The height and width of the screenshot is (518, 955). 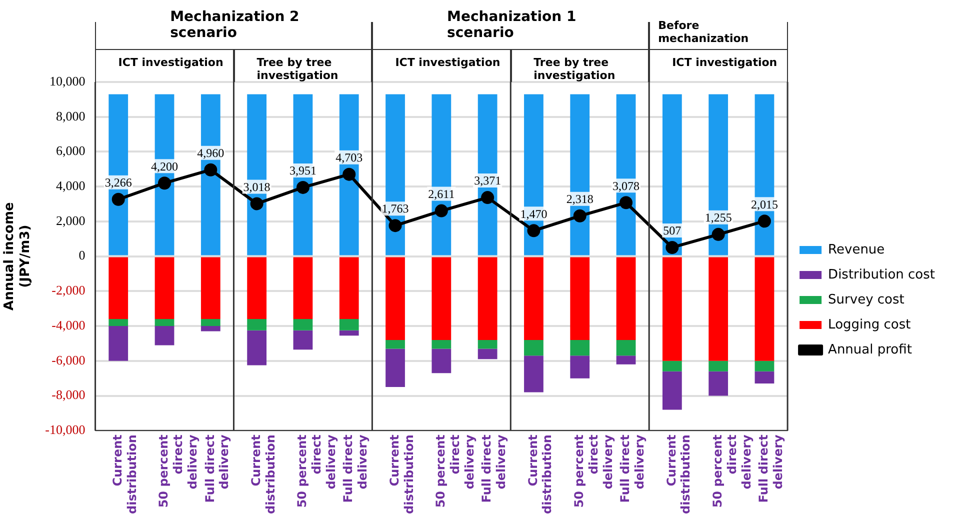 What do you see at coordinates (882, 274) in the screenshot?
I see `legend-label: Distribution cost` at bounding box center [882, 274].